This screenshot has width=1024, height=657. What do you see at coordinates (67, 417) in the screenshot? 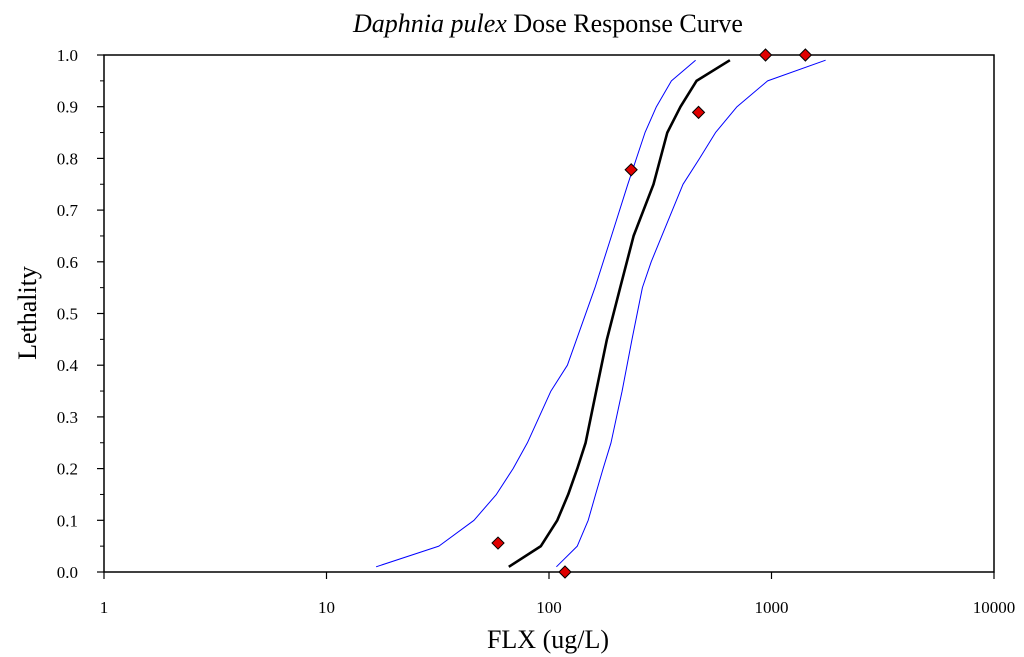
I see `y-tick-label: 0.3` at bounding box center [67, 417].